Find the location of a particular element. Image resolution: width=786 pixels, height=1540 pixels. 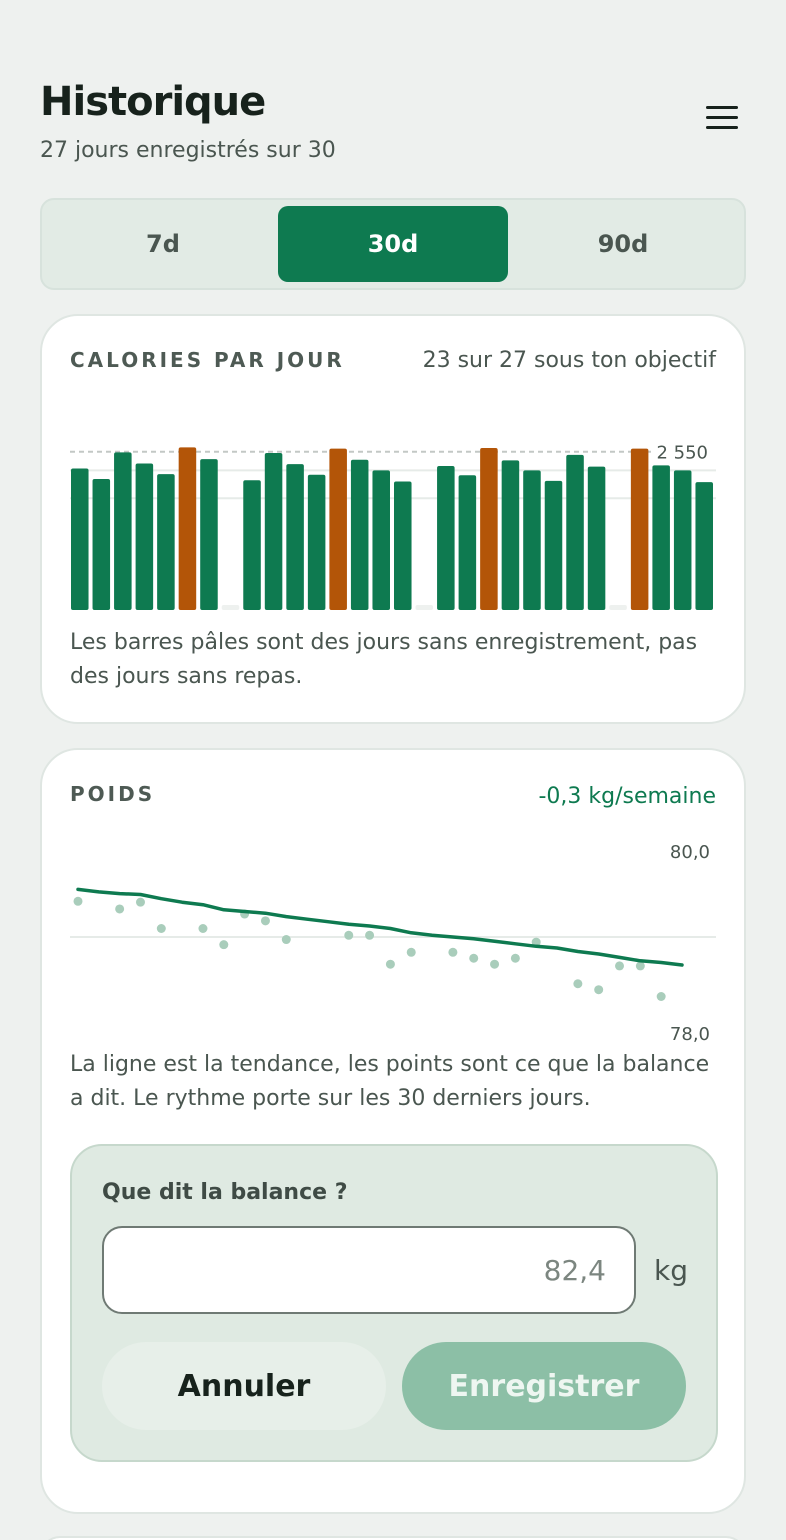

y-tick-label: 80,0 is located at coordinates (690, 852).